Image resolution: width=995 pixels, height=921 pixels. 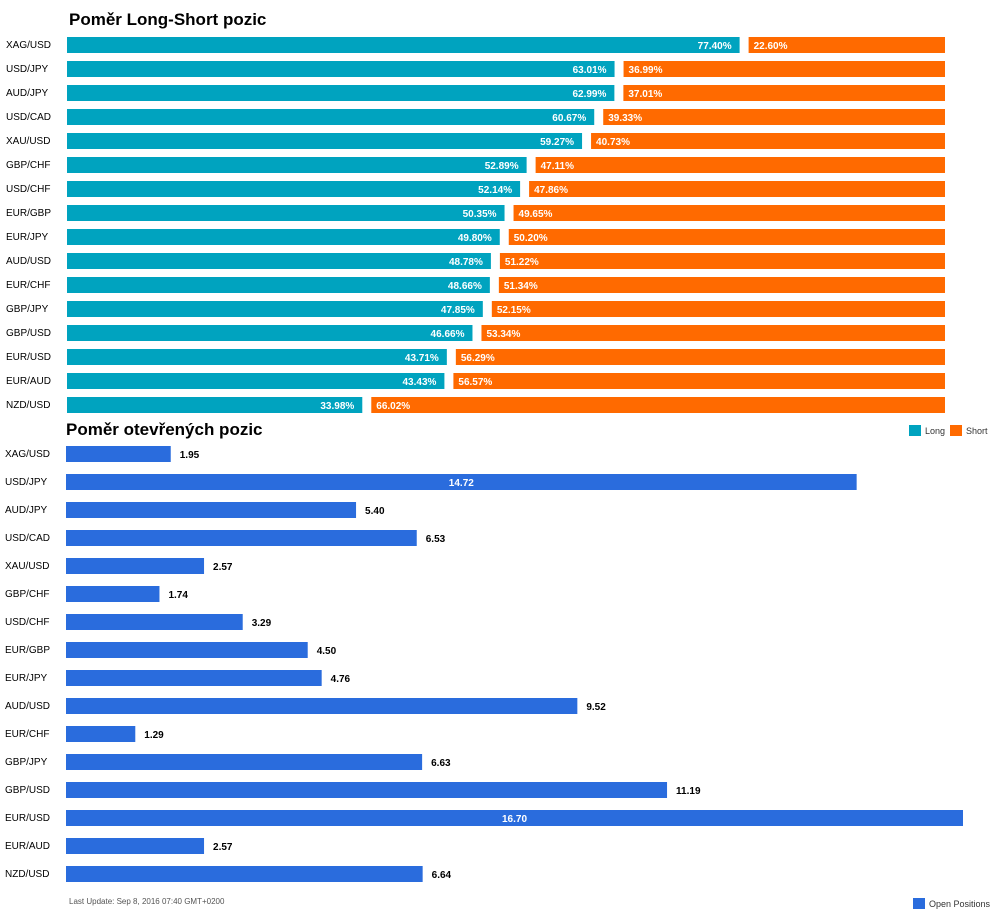 I want to click on short-bar-eur-aud, so click(x=699, y=381).